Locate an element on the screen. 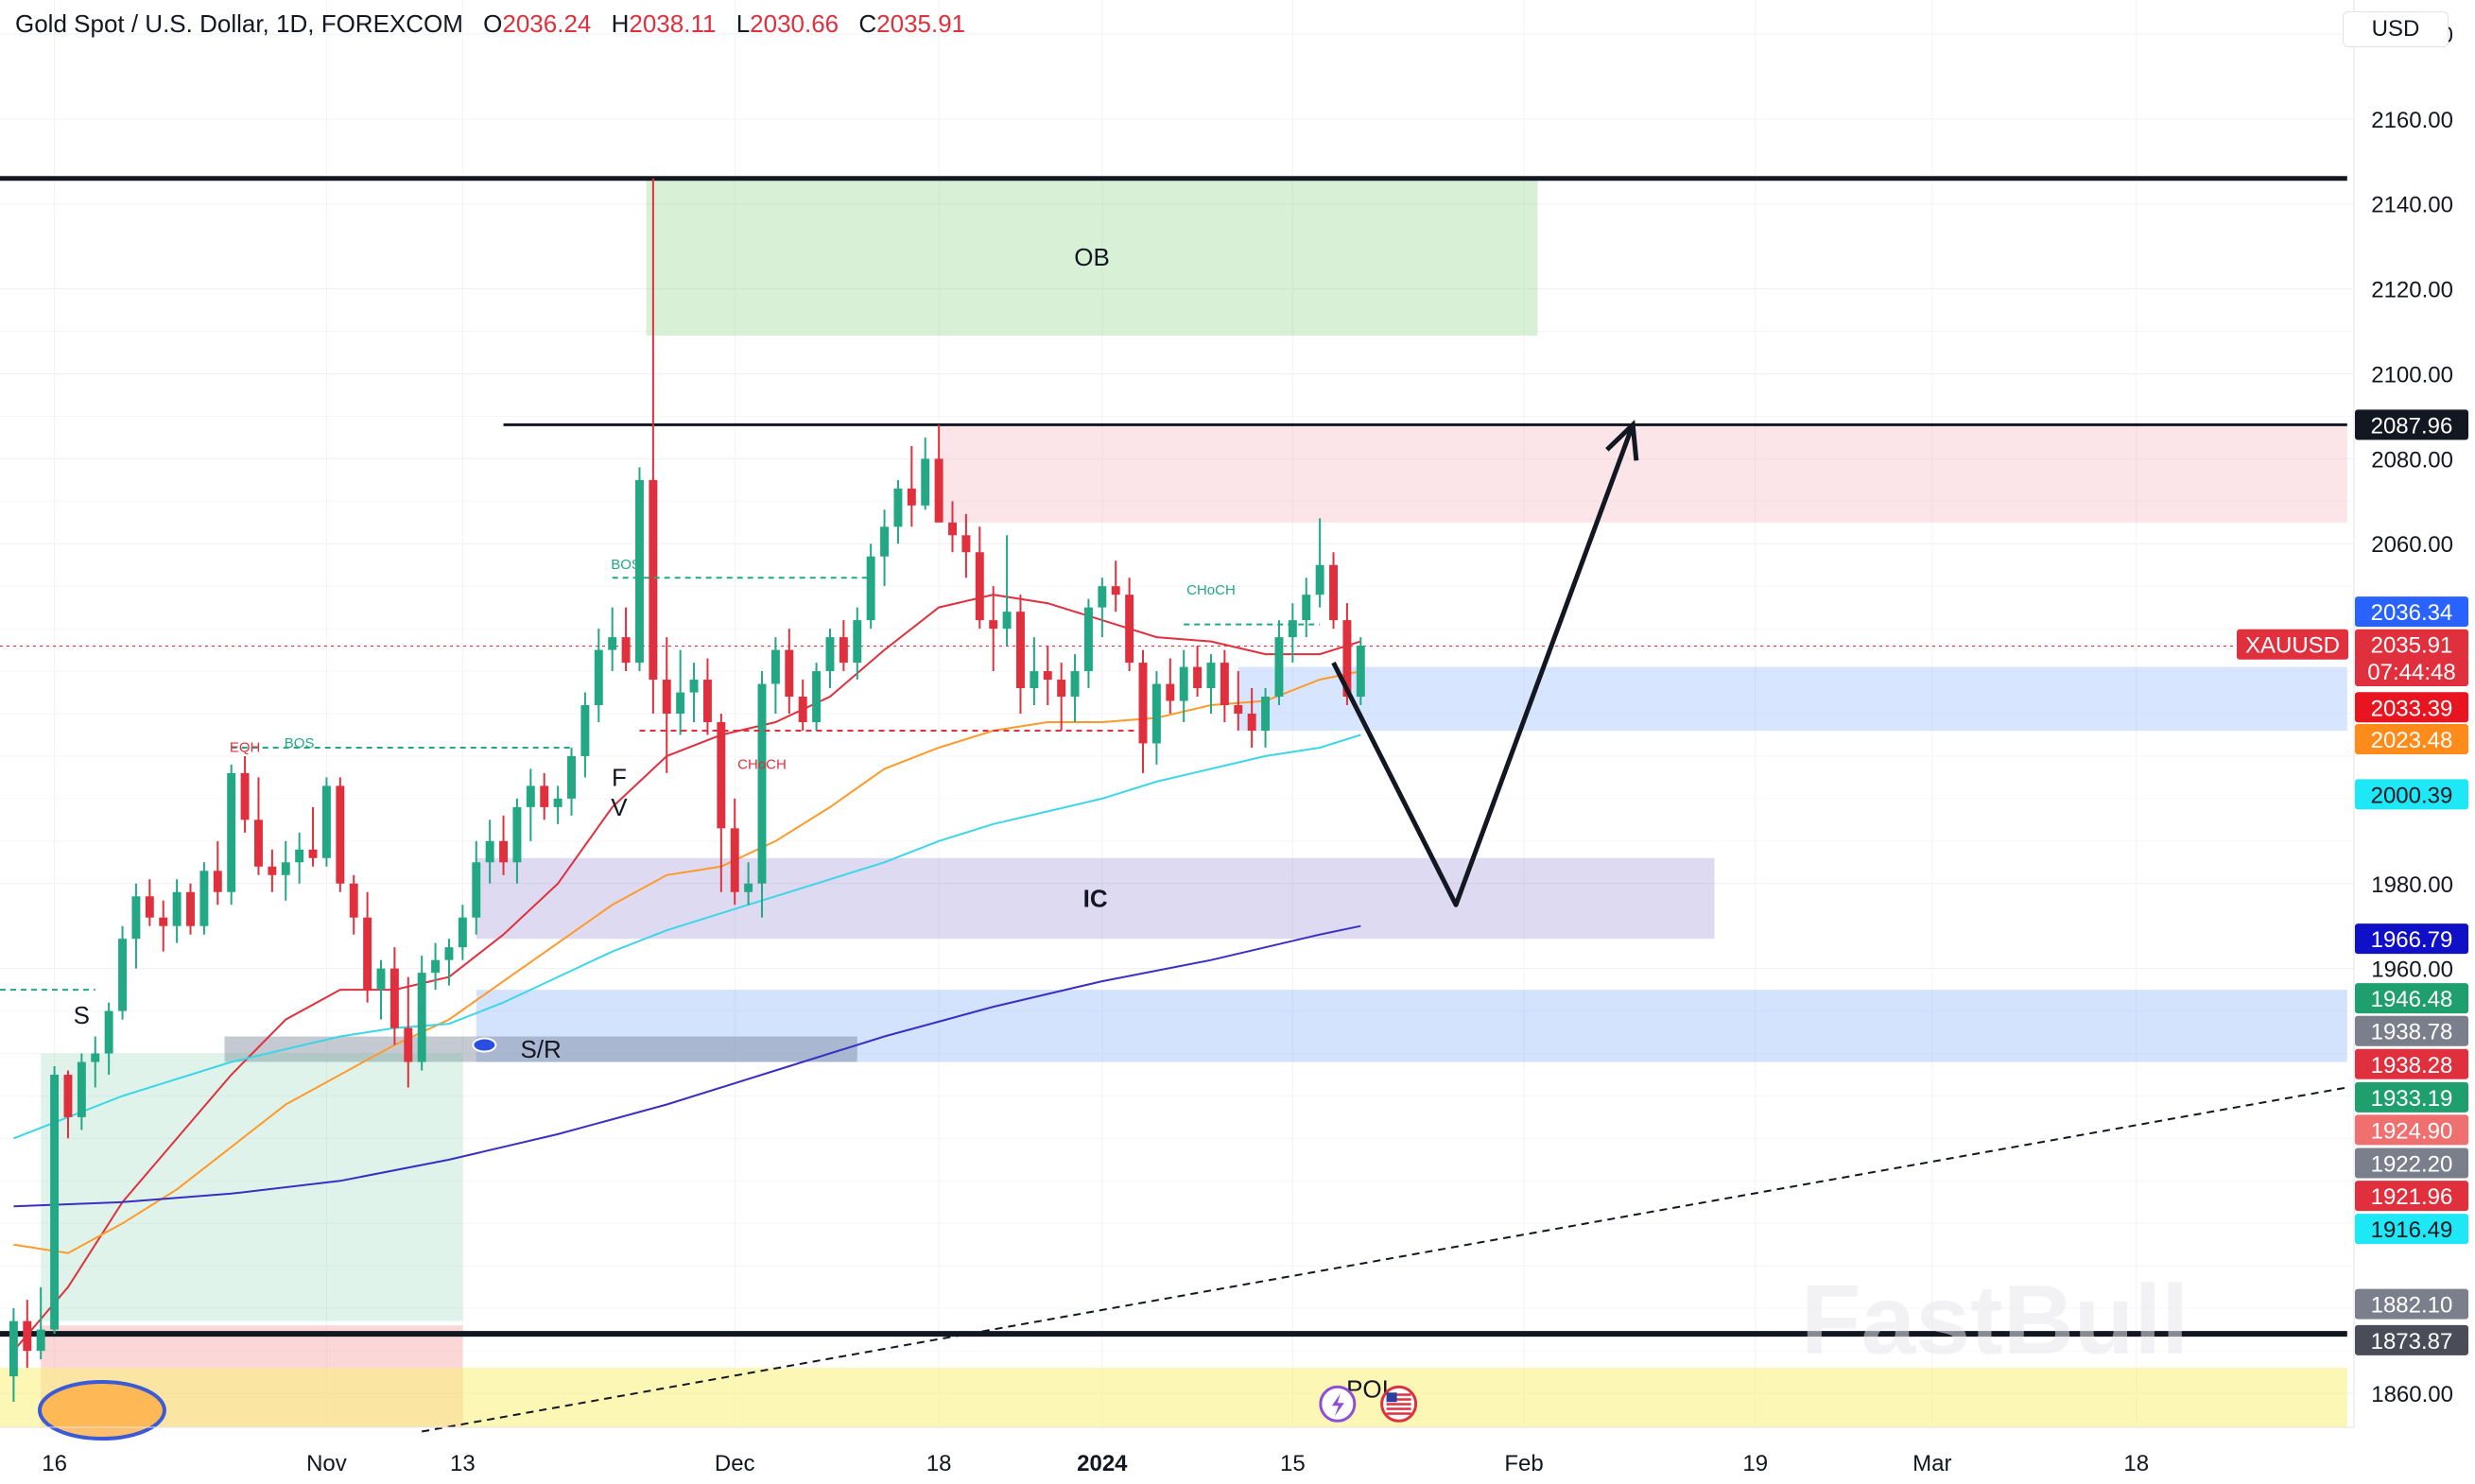 The width and height of the screenshot is (2475, 1484). price-label: 1966.79 is located at coordinates (2411, 939).